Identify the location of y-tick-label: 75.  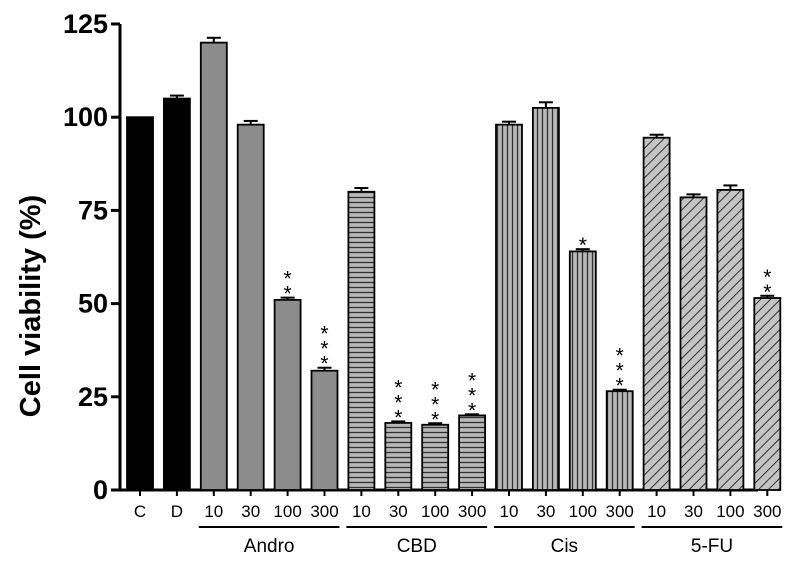
(93, 210).